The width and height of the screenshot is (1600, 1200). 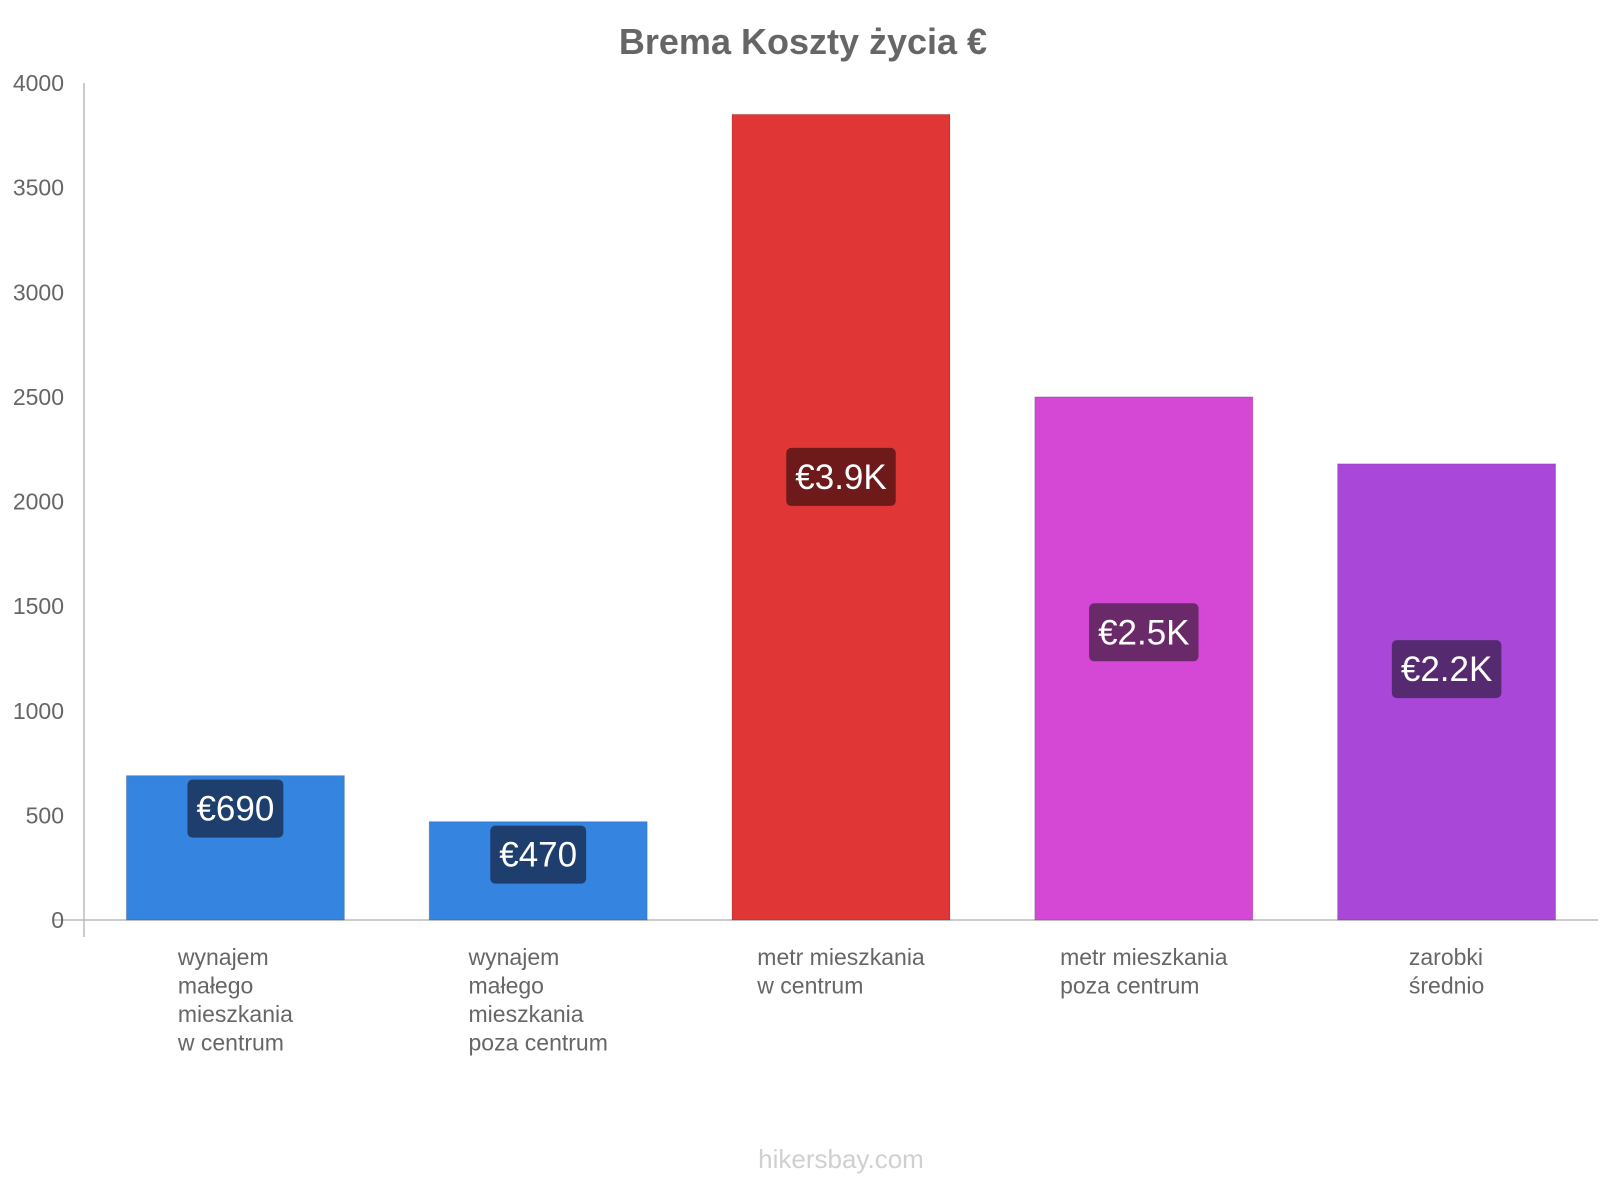 I want to click on watermark: hikersbay.com, so click(x=841, y=1159).